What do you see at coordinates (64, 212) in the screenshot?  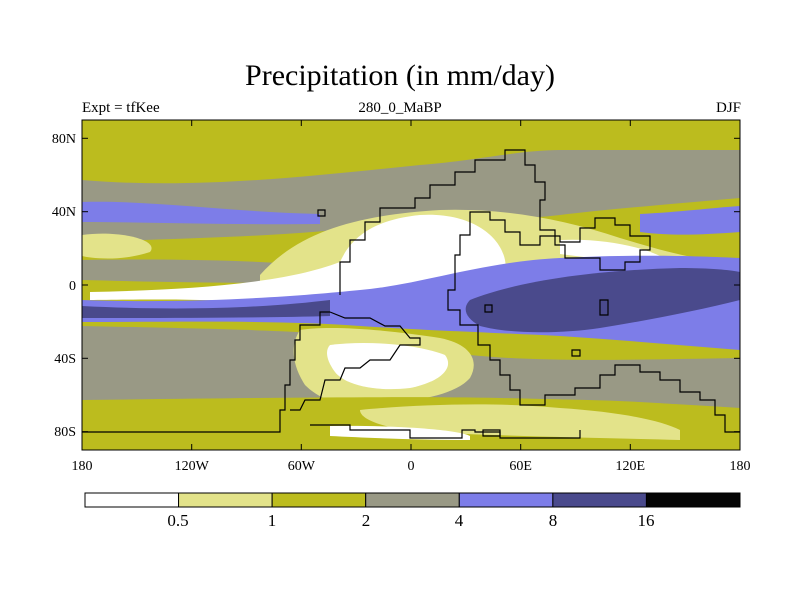 I see `y-tick-label: 40N` at bounding box center [64, 212].